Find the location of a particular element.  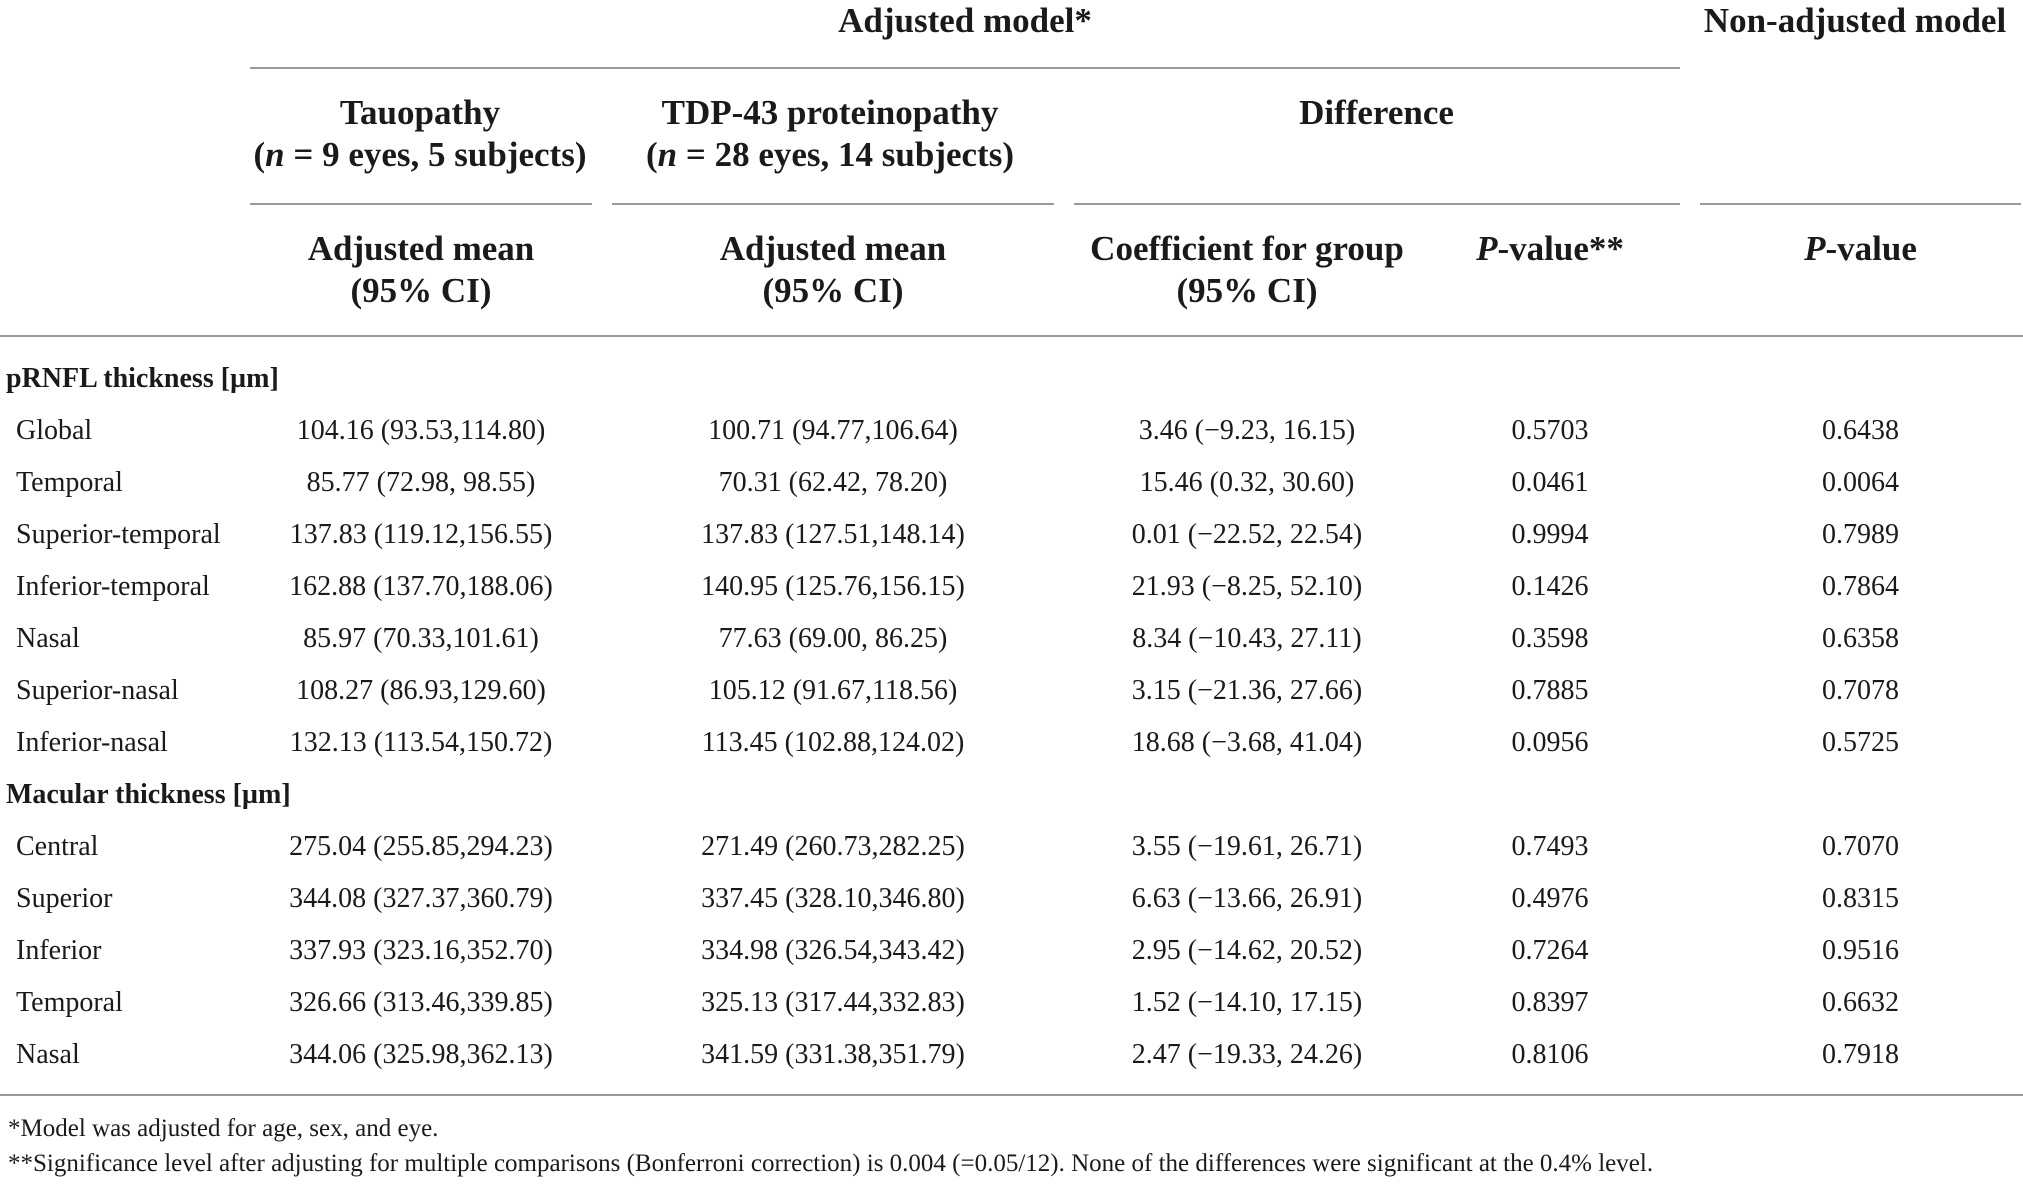

p-value-cell: 0.8106 is located at coordinates (1550, 1054).